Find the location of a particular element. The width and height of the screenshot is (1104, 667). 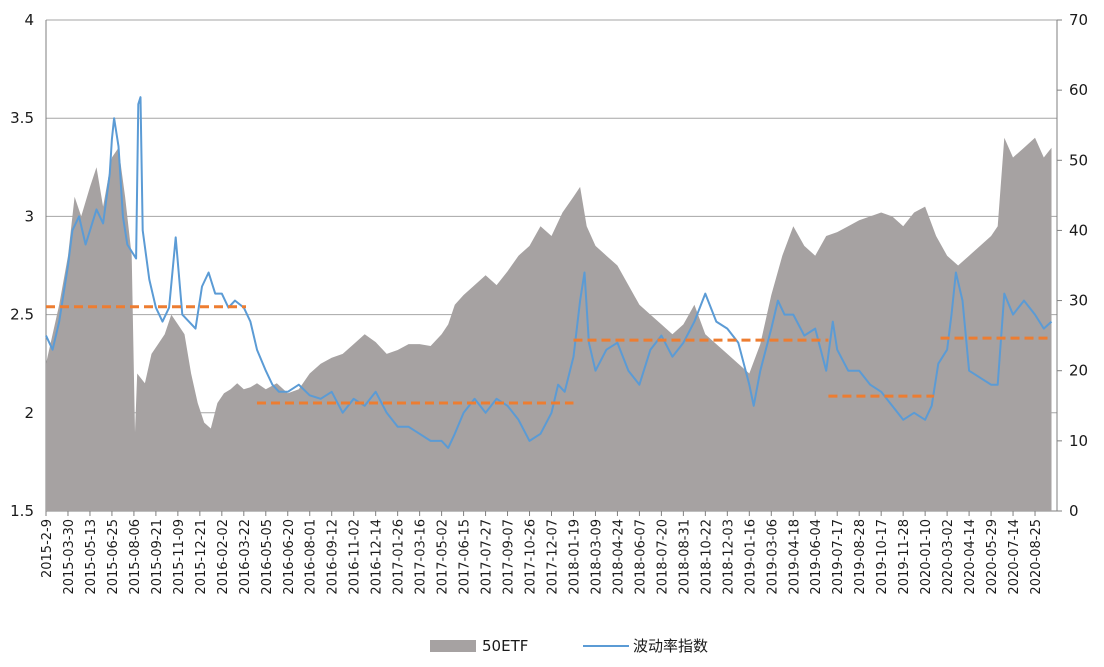

x-tick-label: 2017-05-02 is located at coordinates (443, 557).